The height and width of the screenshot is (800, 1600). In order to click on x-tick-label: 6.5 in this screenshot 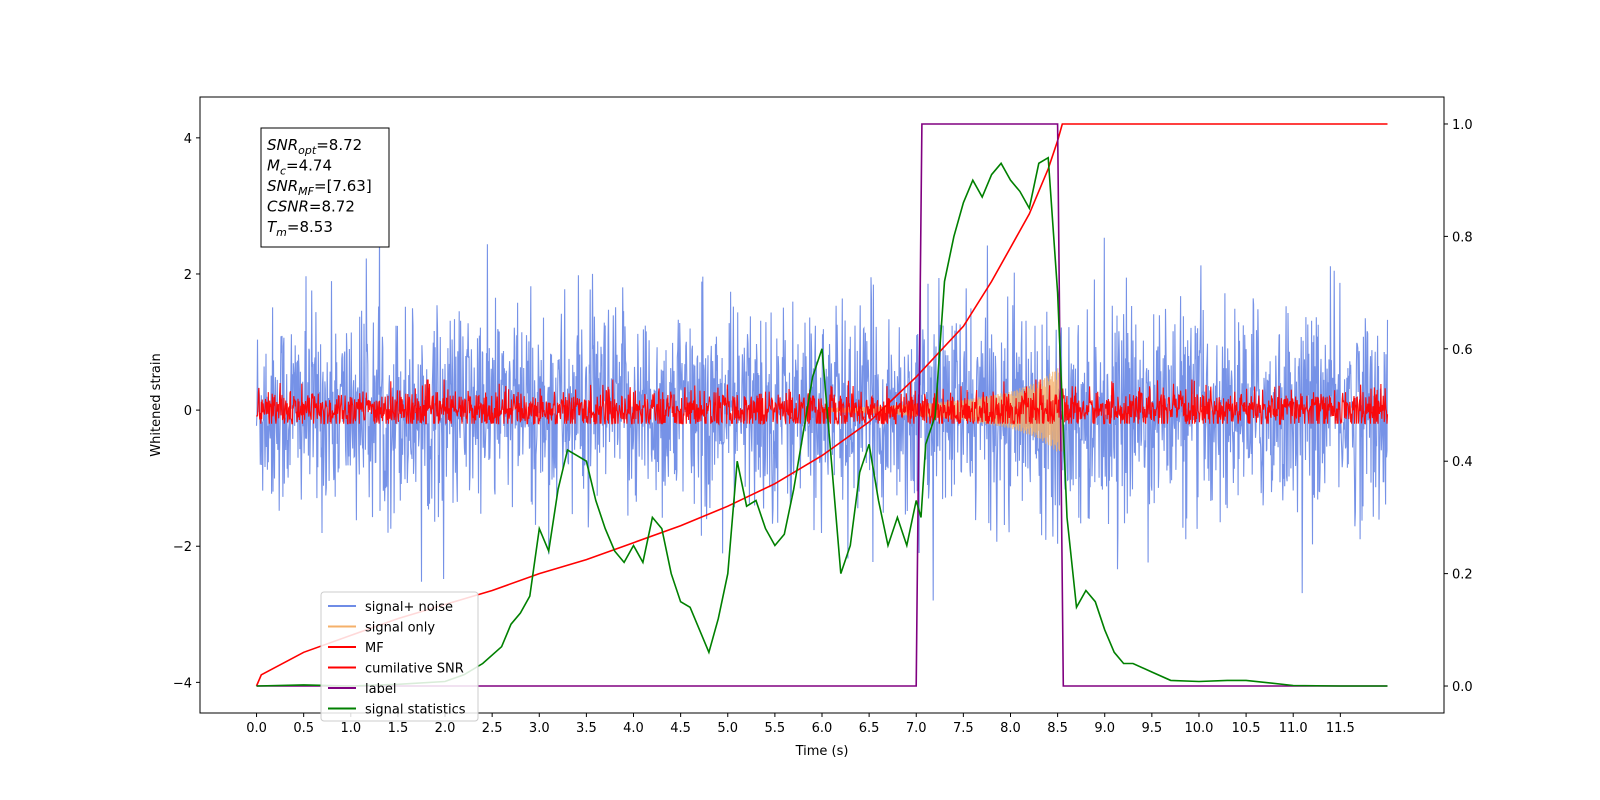, I will do `click(869, 728)`.